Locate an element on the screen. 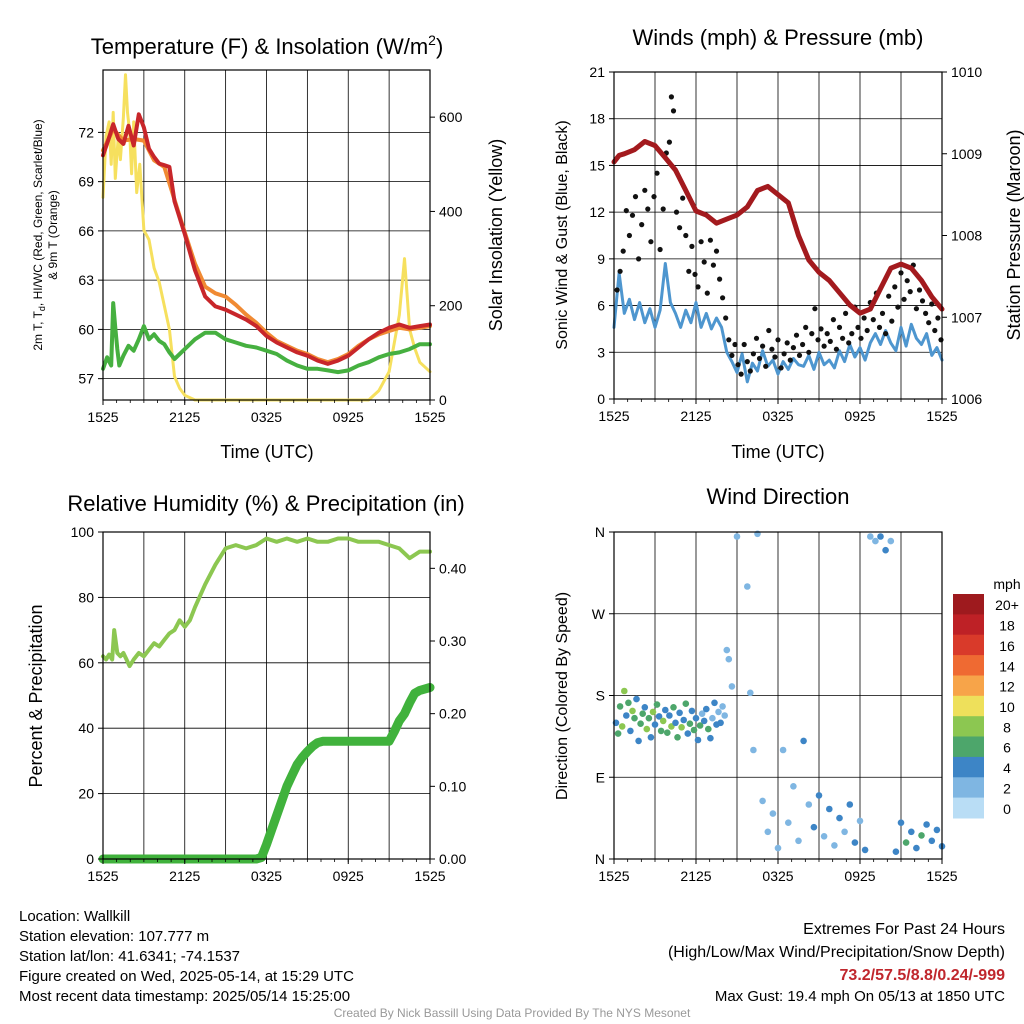 This screenshot has width=1024, height=1024. winds-y2label: Station Pressure (Maroon) is located at coordinates (1014, 234).